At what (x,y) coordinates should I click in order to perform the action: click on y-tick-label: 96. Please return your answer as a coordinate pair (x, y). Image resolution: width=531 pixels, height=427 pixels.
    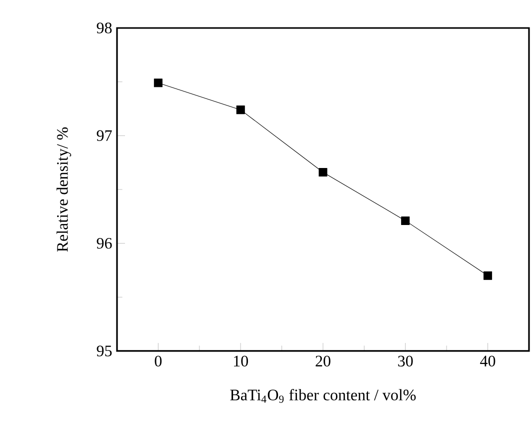
    Looking at the image, I should click on (104, 243).